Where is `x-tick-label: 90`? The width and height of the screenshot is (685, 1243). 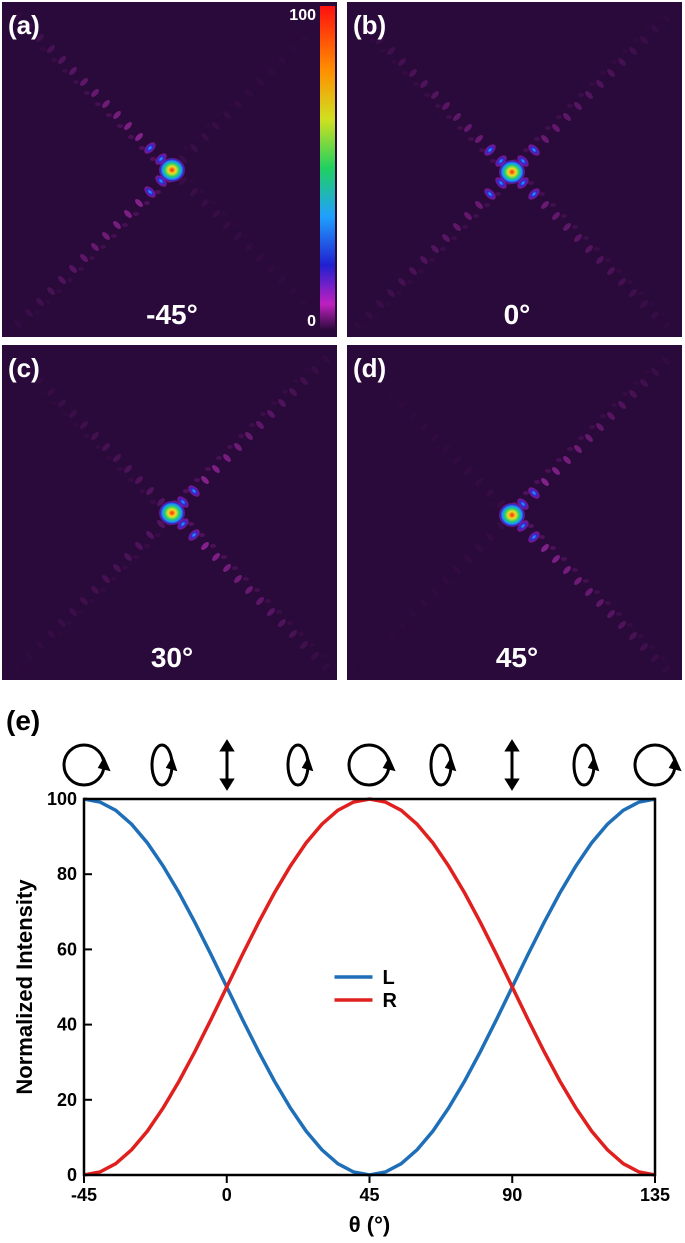 x-tick-label: 90 is located at coordinates (512, 1195).